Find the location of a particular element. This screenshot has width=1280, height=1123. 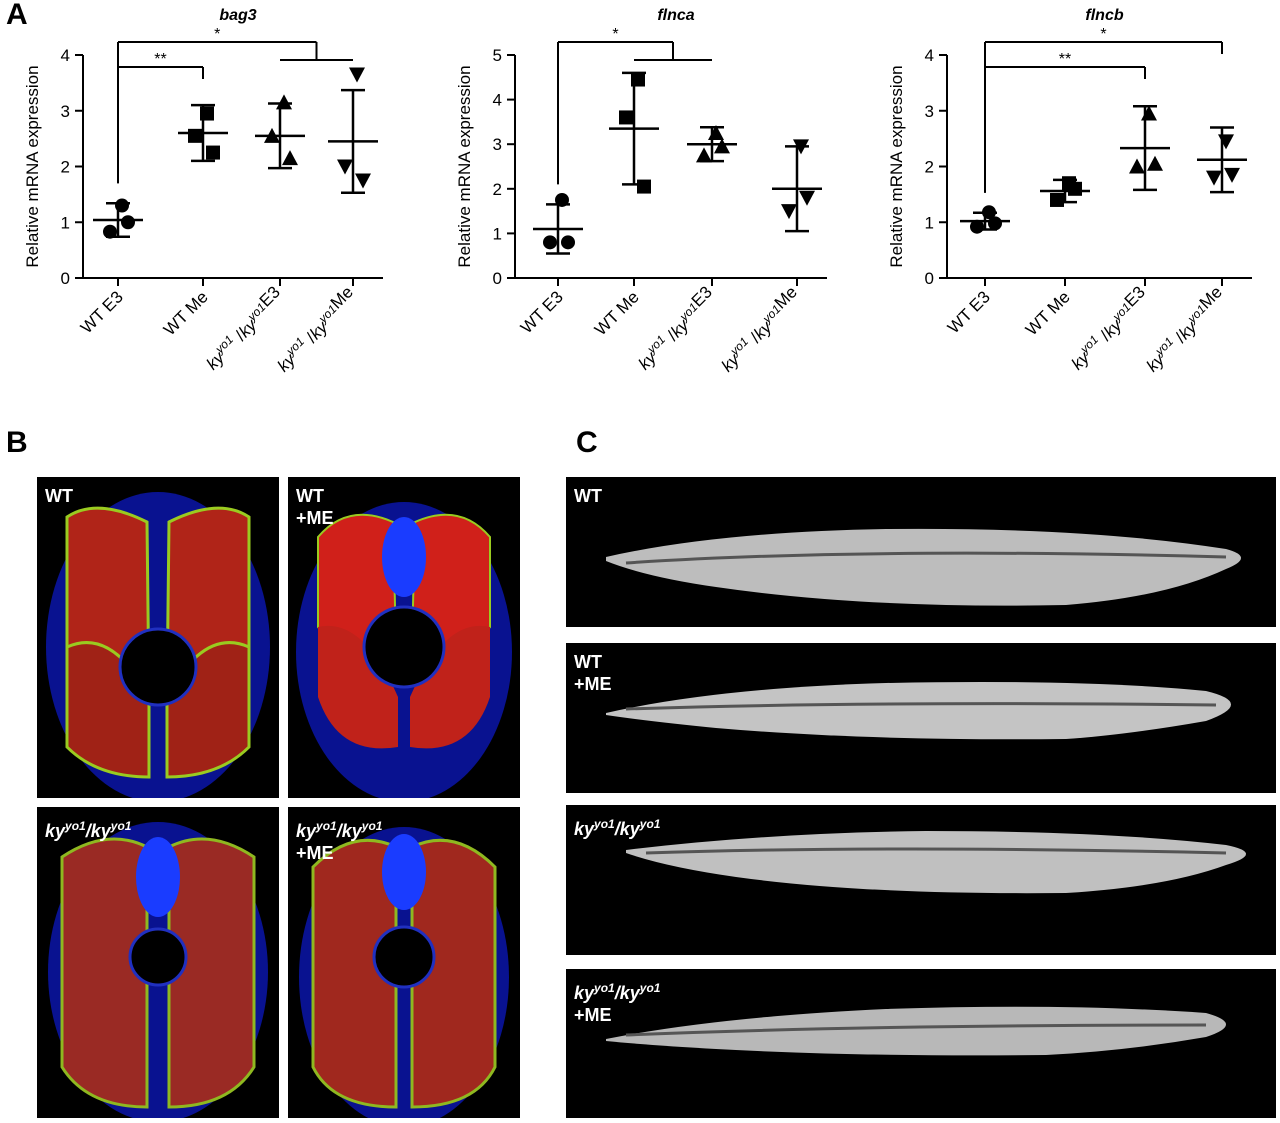

x-tick-label: kyyo1 /kyyo1E3 is located at coordinates (675, 327).